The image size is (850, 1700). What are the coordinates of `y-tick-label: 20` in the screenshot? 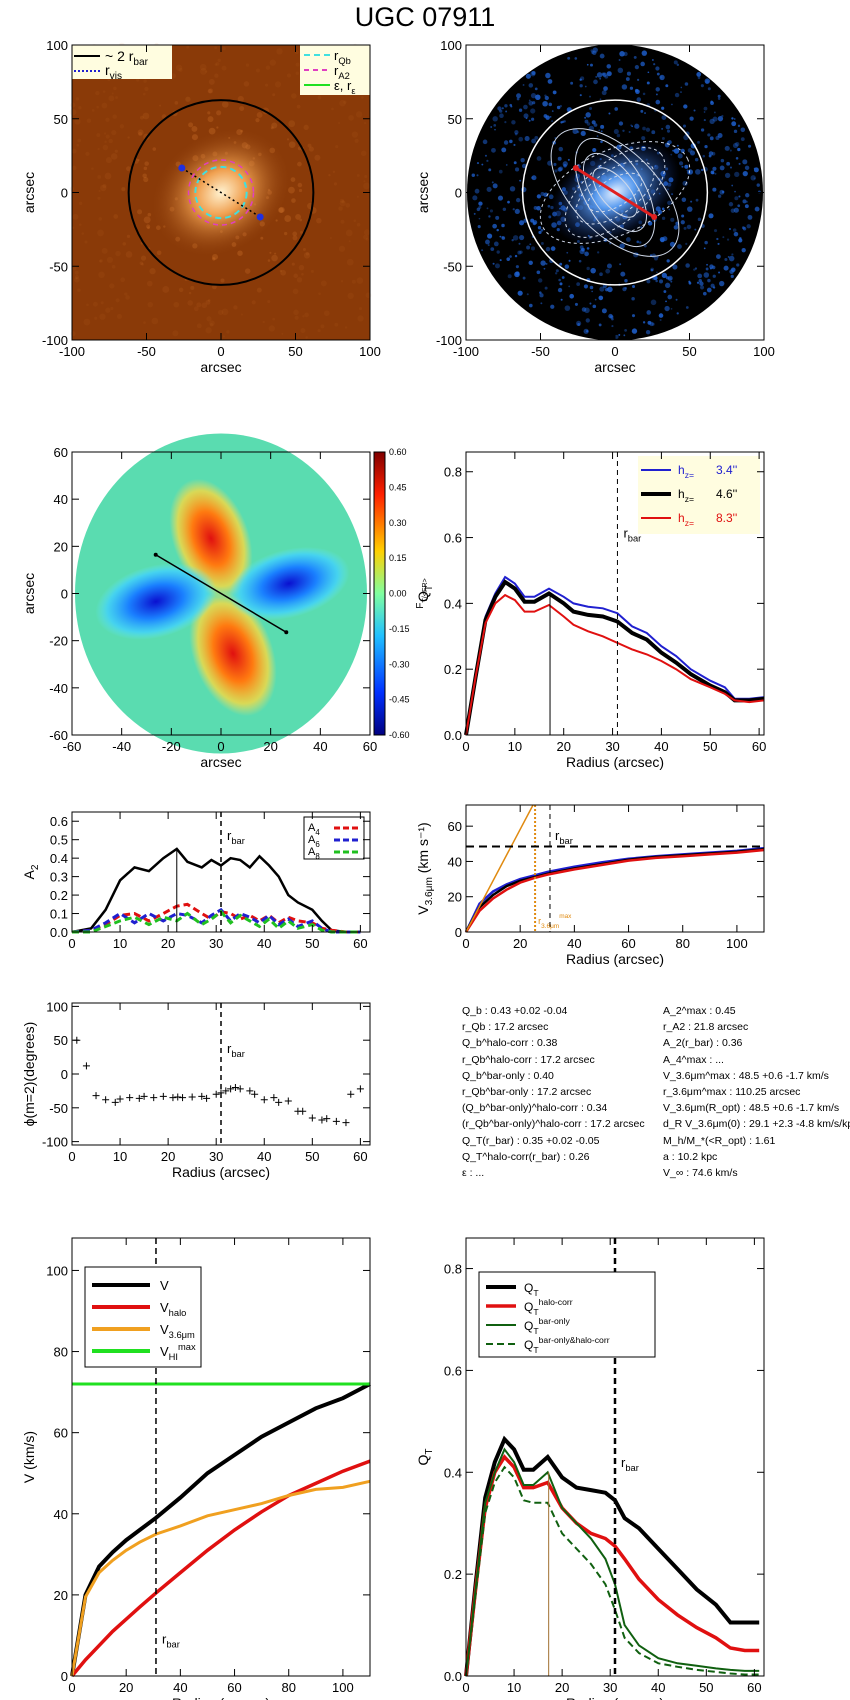 It's located at (455, 897).